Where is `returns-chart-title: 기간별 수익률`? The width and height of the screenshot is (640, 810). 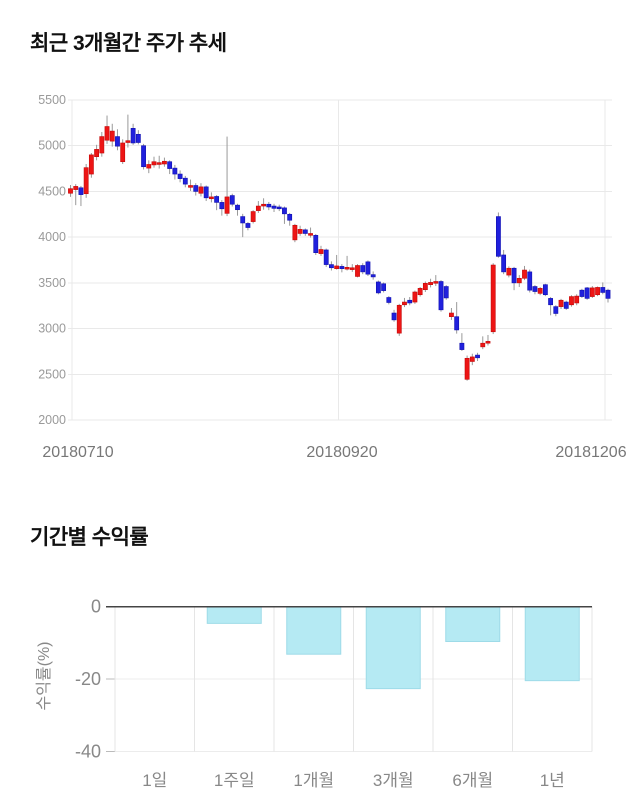
returns-chart-title: 기간별 수익률 is located at coordinates (89, 537).